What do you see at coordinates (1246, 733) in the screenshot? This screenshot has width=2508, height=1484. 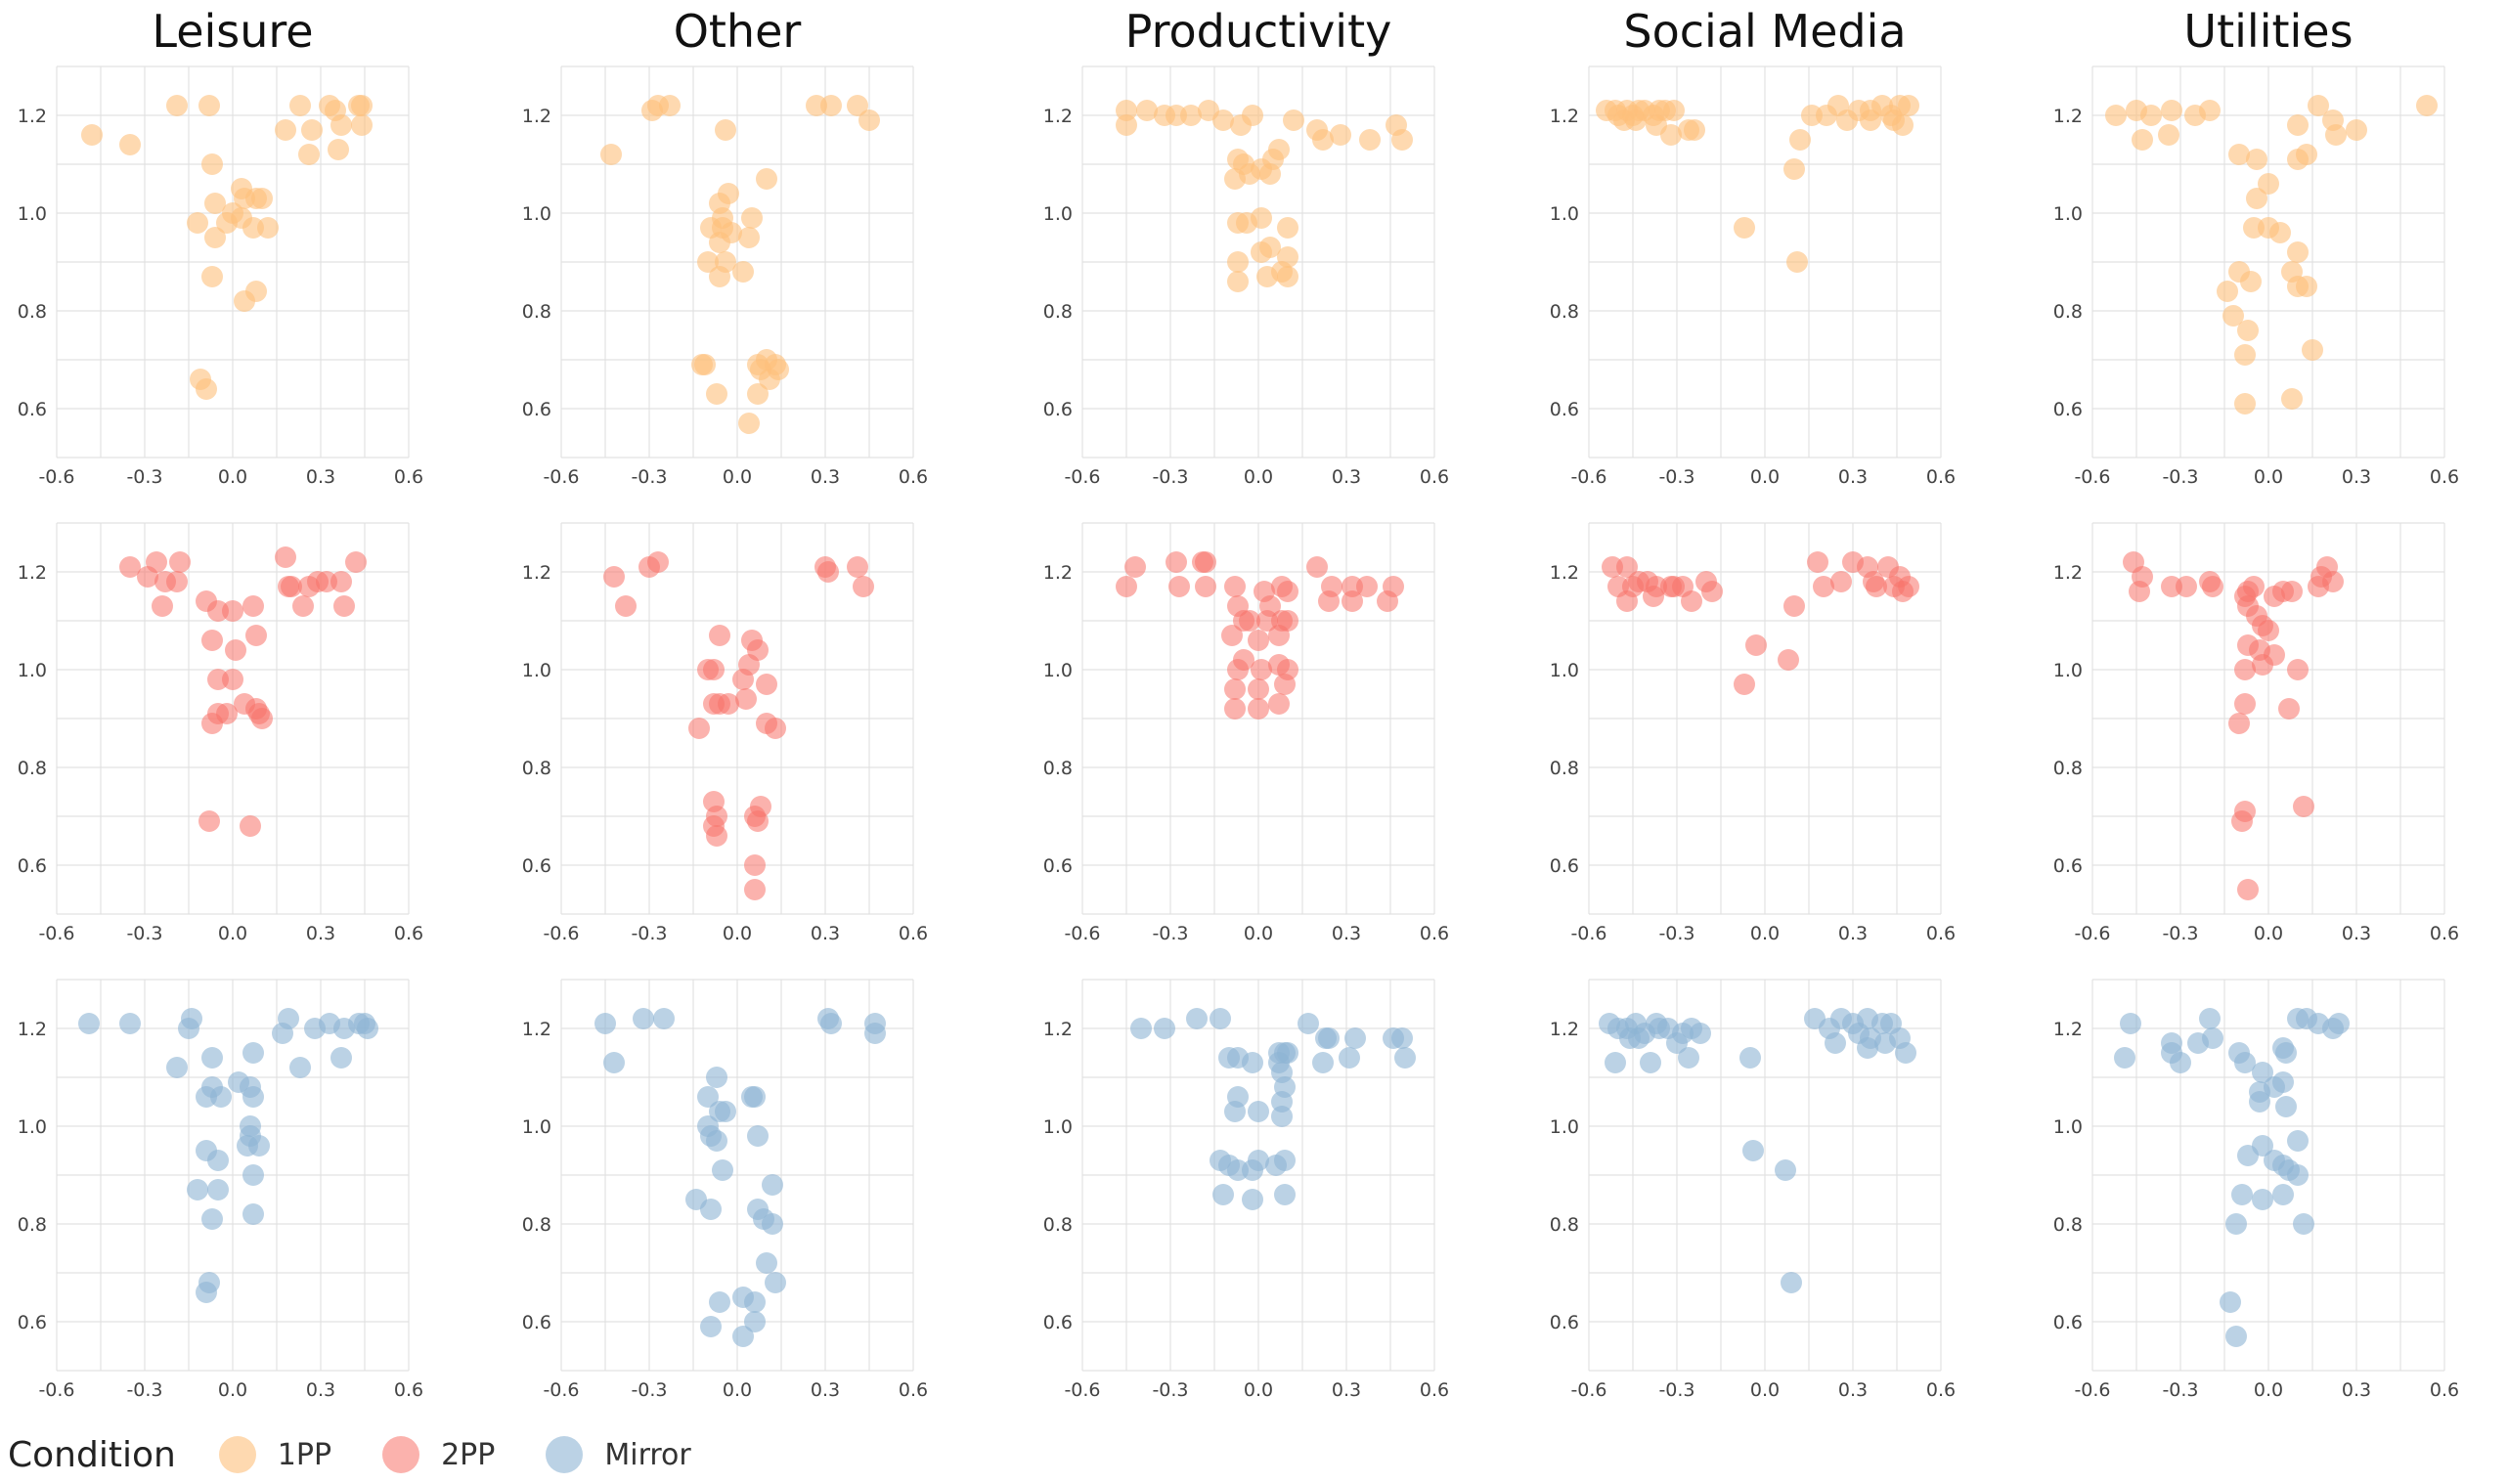 I see `panel-productivity-2pp: 0.6 0.8 1.0 1.2 -0.6 -0.3 0.0 0.3 0.6` at bounding box center [1246, 733].